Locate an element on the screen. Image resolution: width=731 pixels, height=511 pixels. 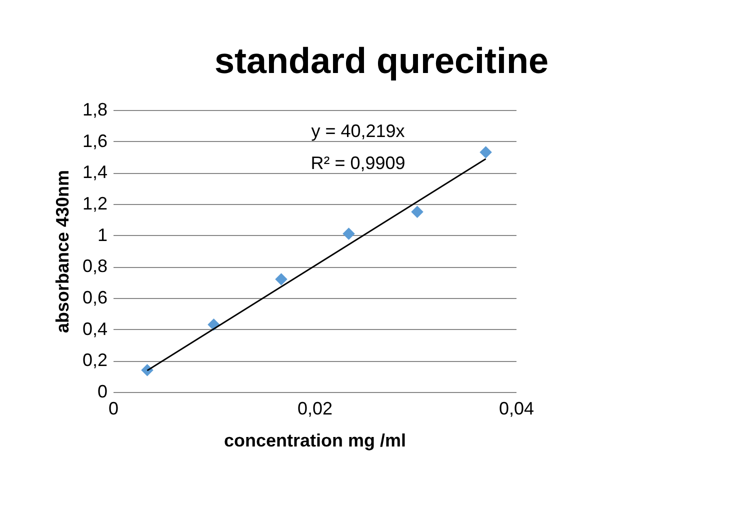
y-tick-label: 0,2 is located at coordinates (95, 360).